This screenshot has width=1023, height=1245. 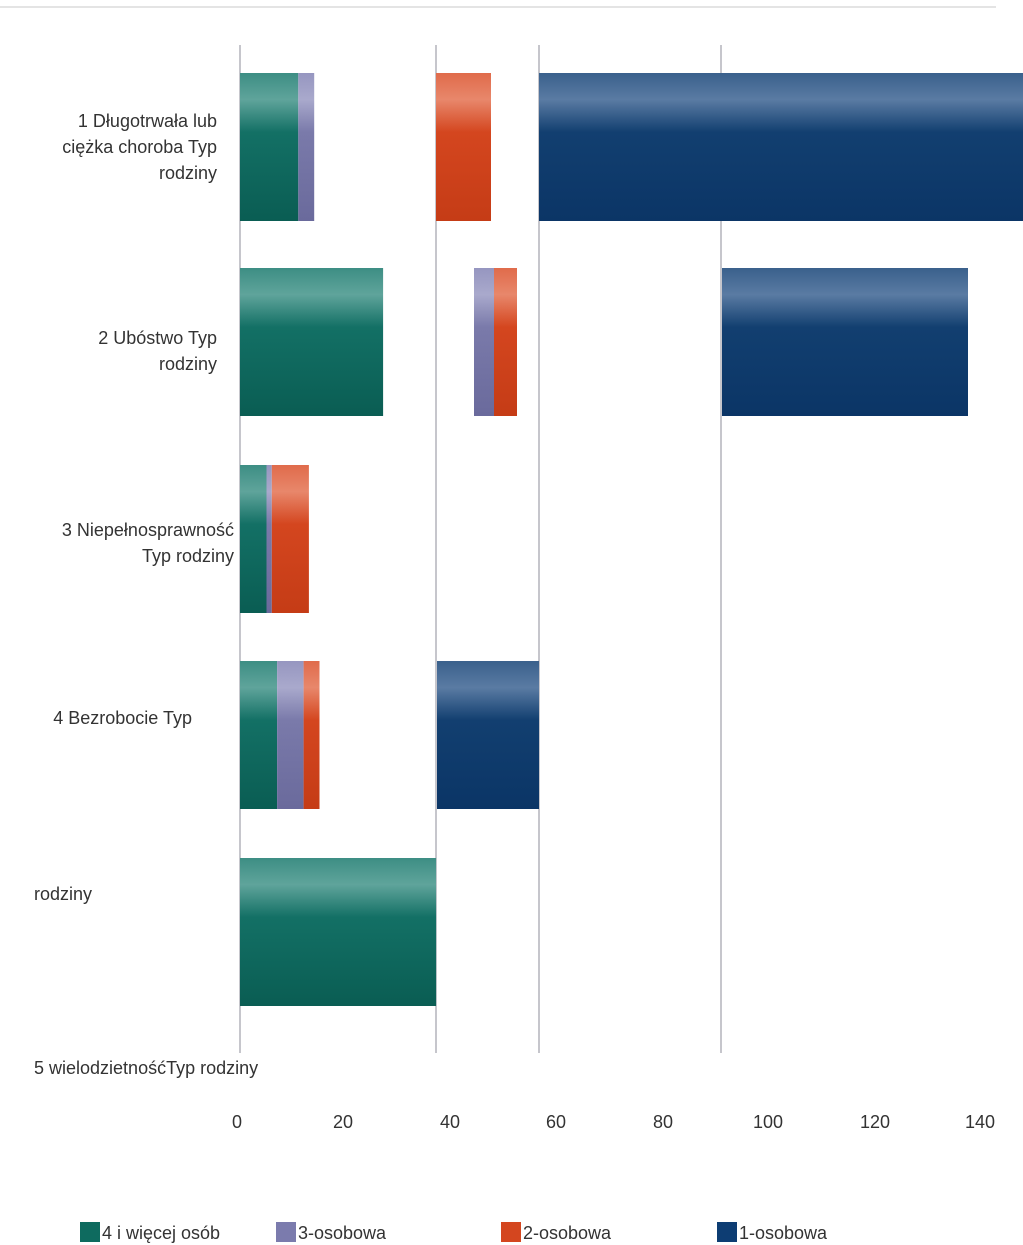 I want to click on bar-2-segment-red, so click(x=505, y=342).